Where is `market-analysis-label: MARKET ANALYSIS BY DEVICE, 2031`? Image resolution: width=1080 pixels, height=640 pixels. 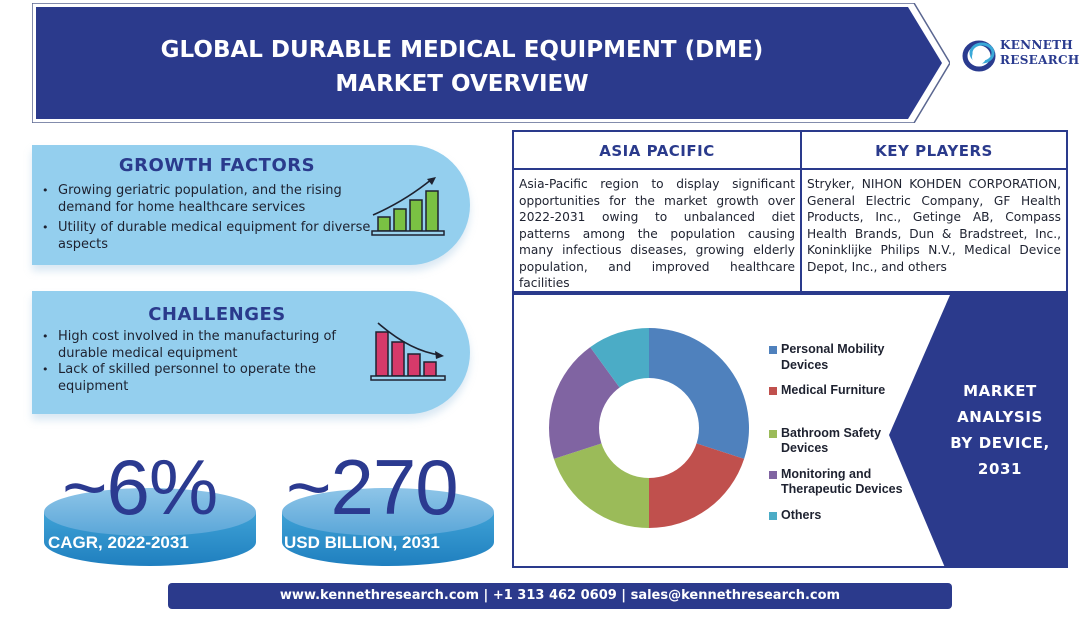
market-analysis-label: MARKET ANALYSIS BY DEVICE, 2031 is located at coordinates (998, 430).